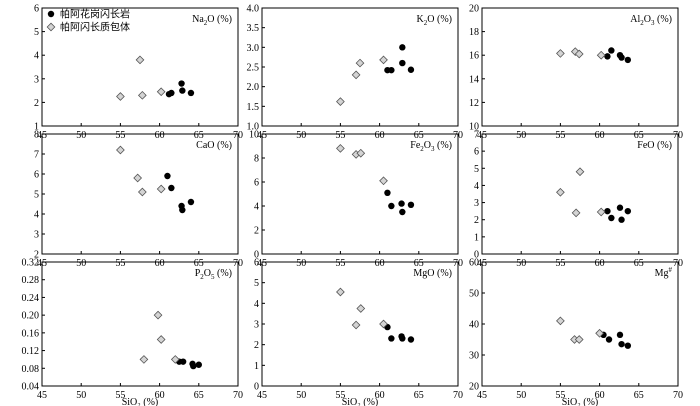 Image resolution: width=700 pixels, height=406 pixels. I want to click on panel-label-part: Al, so click(635, 19).